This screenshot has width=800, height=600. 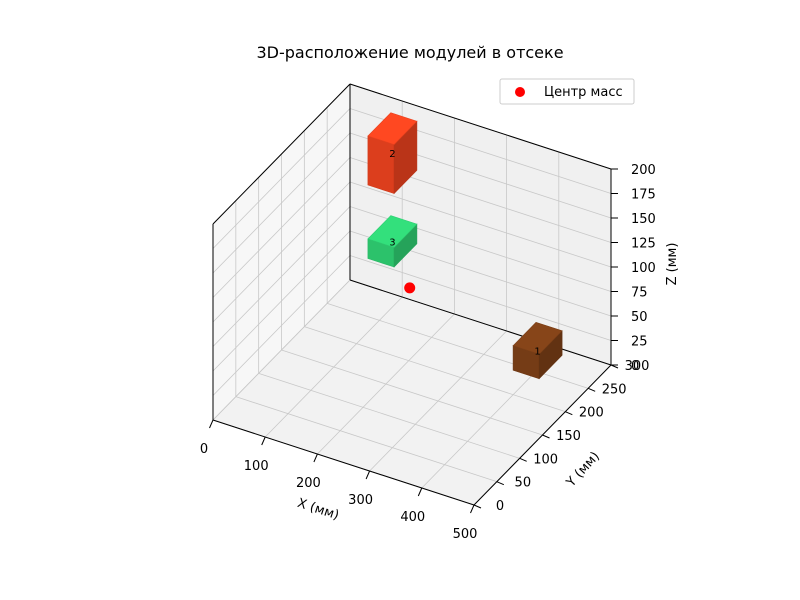 I want to click on x-tick-label: 500, so click(x=465, y=534).